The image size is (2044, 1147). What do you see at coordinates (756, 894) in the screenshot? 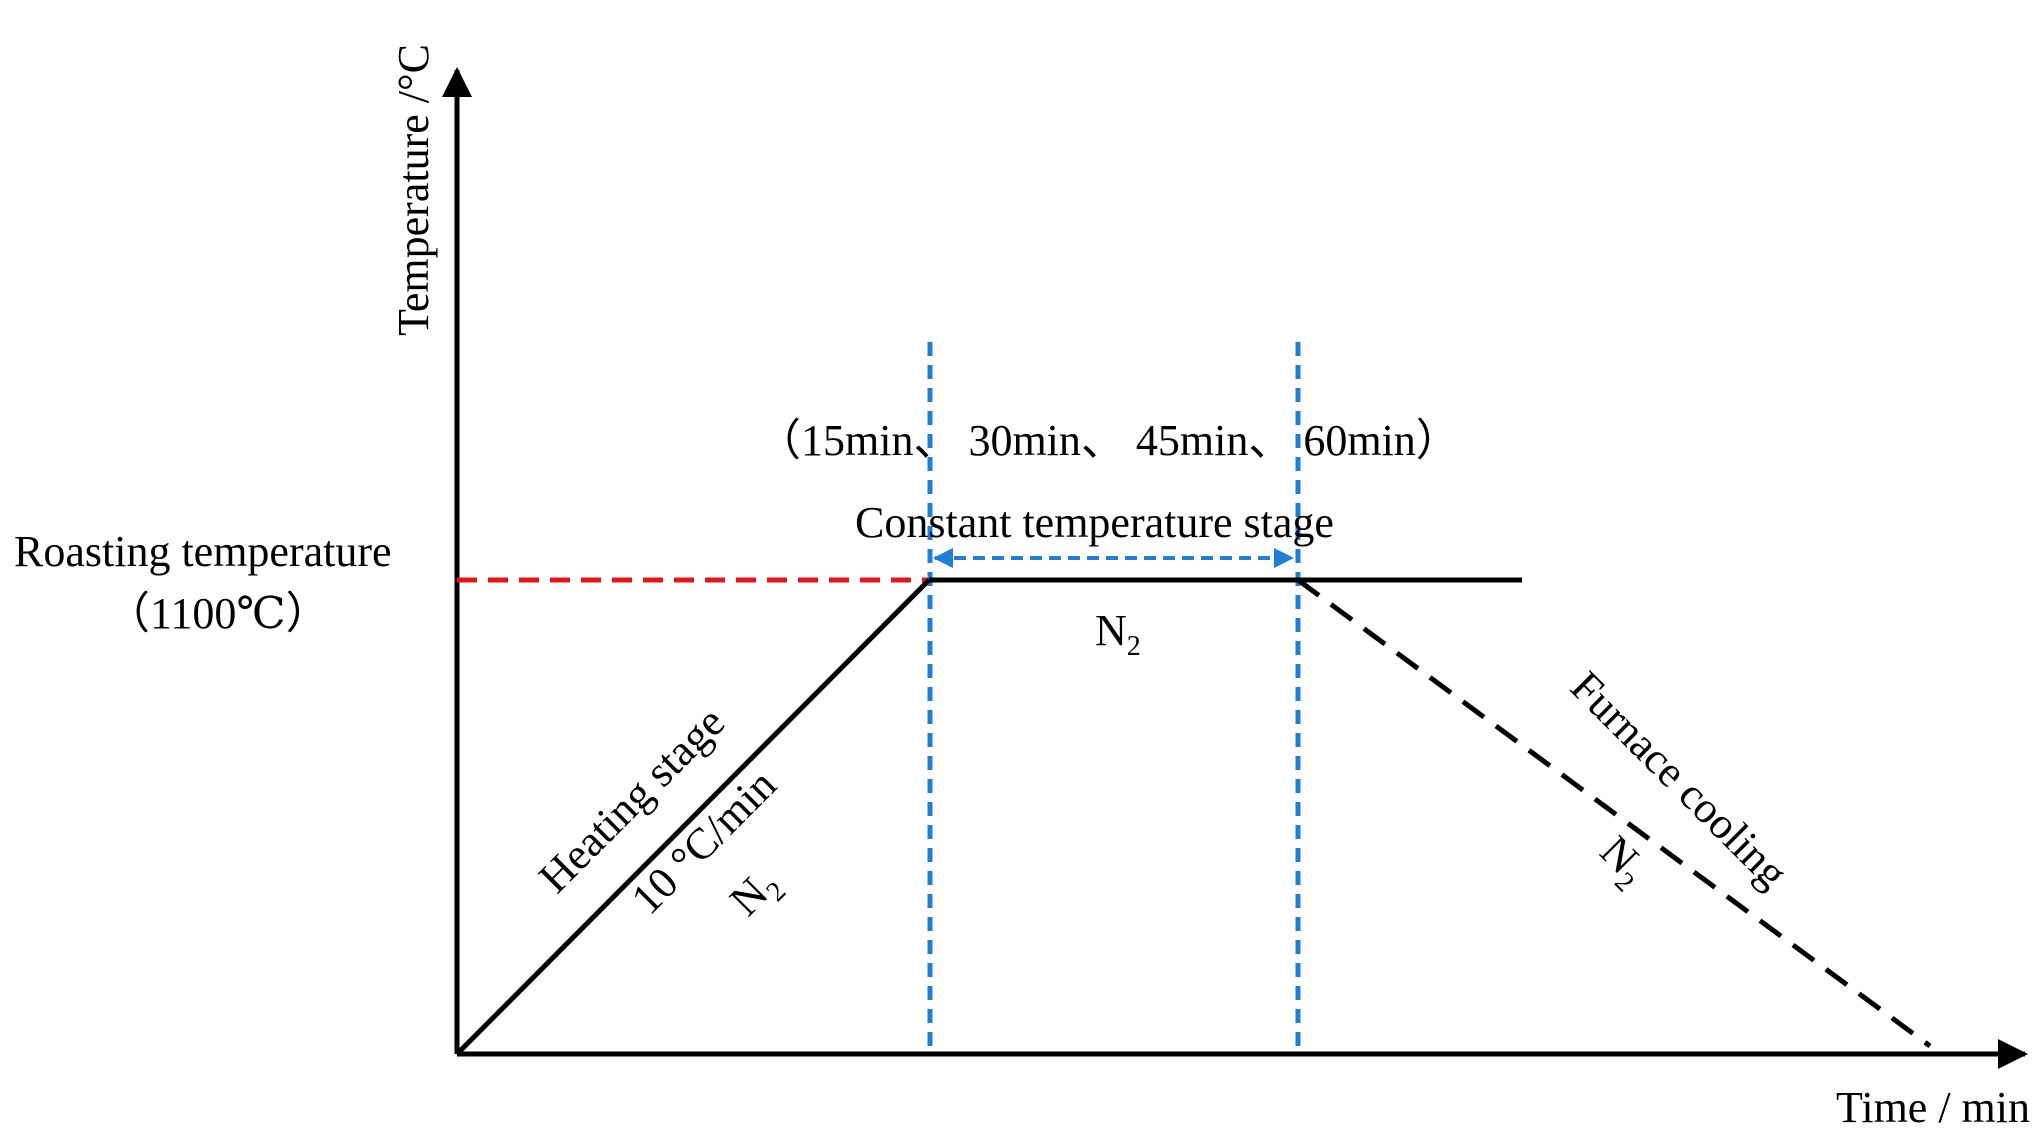
I see `heating-stage-atmosphere: N2` at bounding box center [756, 894].